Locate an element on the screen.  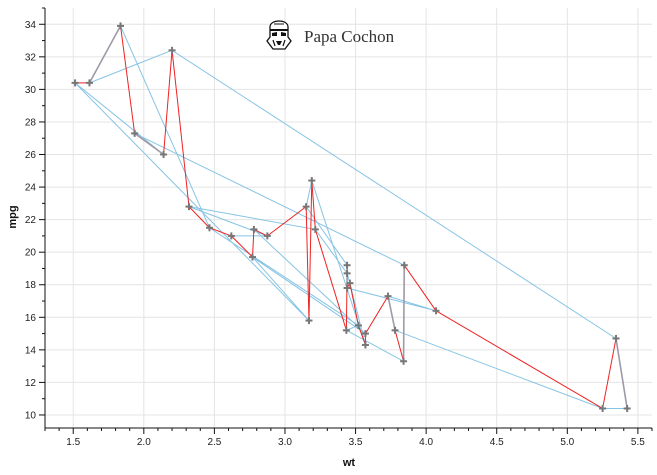
x-tick-label: 3.5 is located at coordinates (356, 442).